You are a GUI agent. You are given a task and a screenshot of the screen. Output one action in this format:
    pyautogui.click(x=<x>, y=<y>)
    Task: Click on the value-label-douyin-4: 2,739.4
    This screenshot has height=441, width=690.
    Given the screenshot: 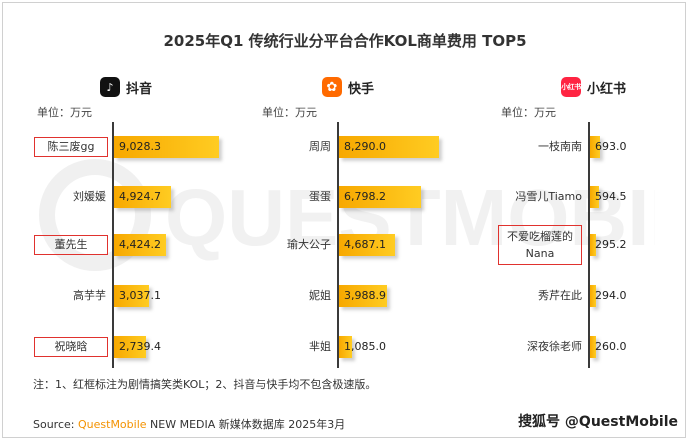 What is the action you would take?
    pyautogui.click(x=140, y=346)
    